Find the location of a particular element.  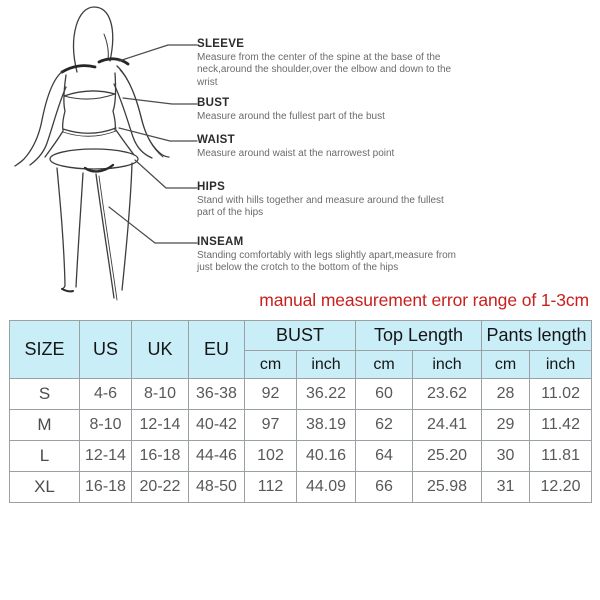

measure-title: WAIST is located at coordinates (216, 140).